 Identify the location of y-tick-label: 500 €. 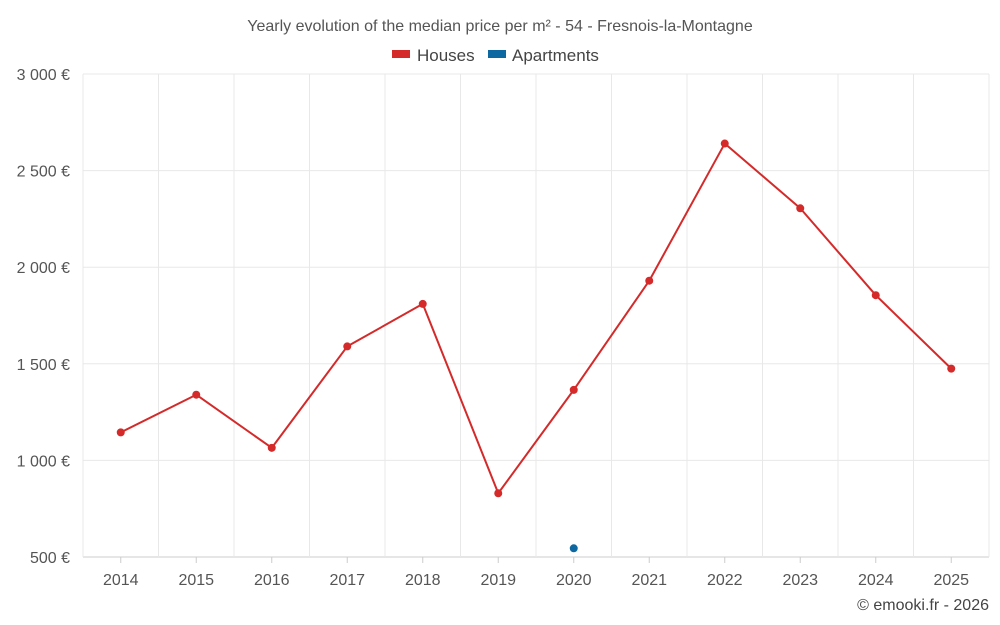
(50, 558).